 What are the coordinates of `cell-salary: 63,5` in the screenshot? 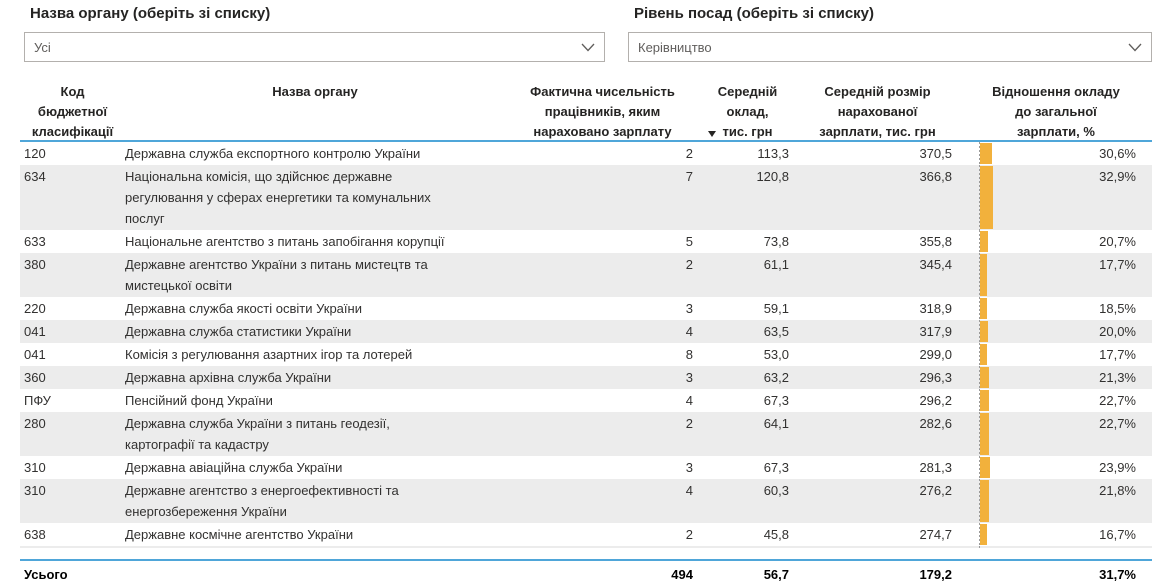 It's located at (776, 331).